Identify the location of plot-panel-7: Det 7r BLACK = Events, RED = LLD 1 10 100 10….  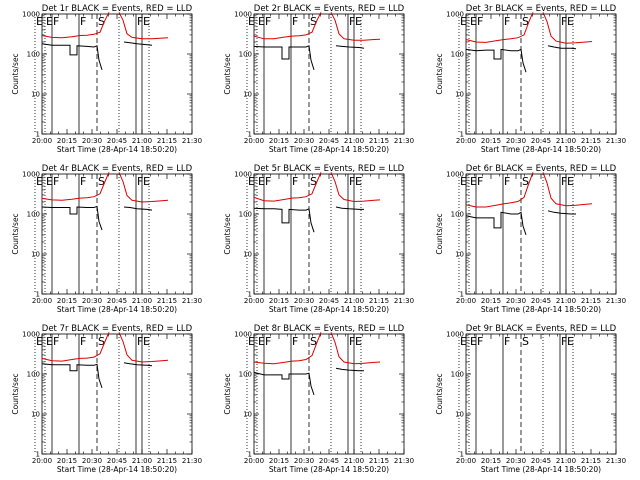
(106, 399).